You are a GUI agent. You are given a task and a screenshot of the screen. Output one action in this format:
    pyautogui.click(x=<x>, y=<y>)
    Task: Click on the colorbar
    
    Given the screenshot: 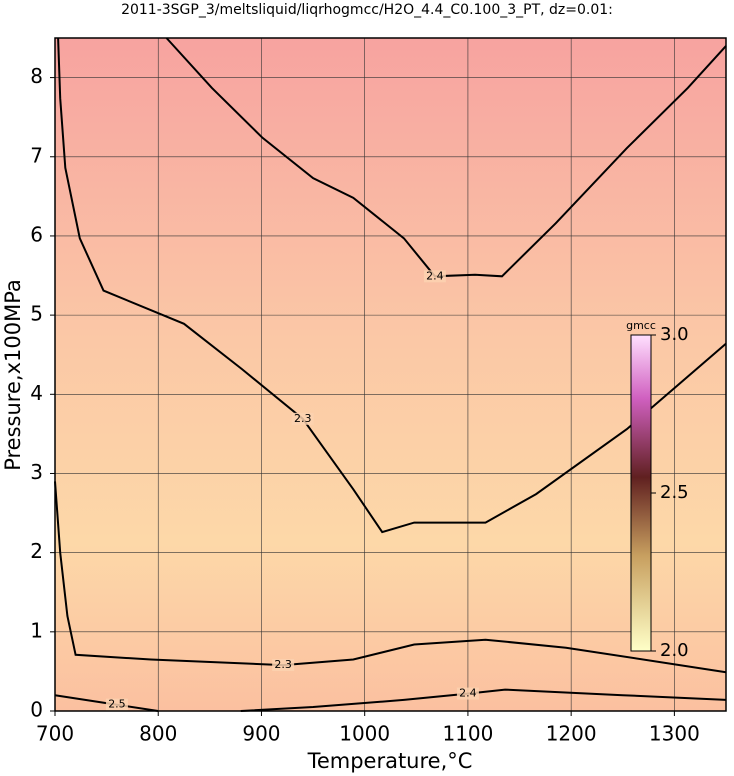 What is the action you would take?
    pyautogui.click(x=641, y=493)
    